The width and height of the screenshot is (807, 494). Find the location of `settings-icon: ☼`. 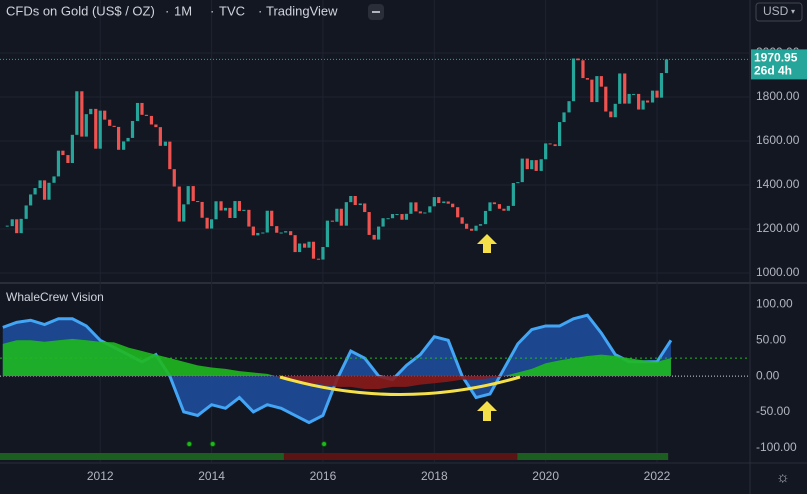

settings-icon: ☼ is located at coordinates (783, 477).